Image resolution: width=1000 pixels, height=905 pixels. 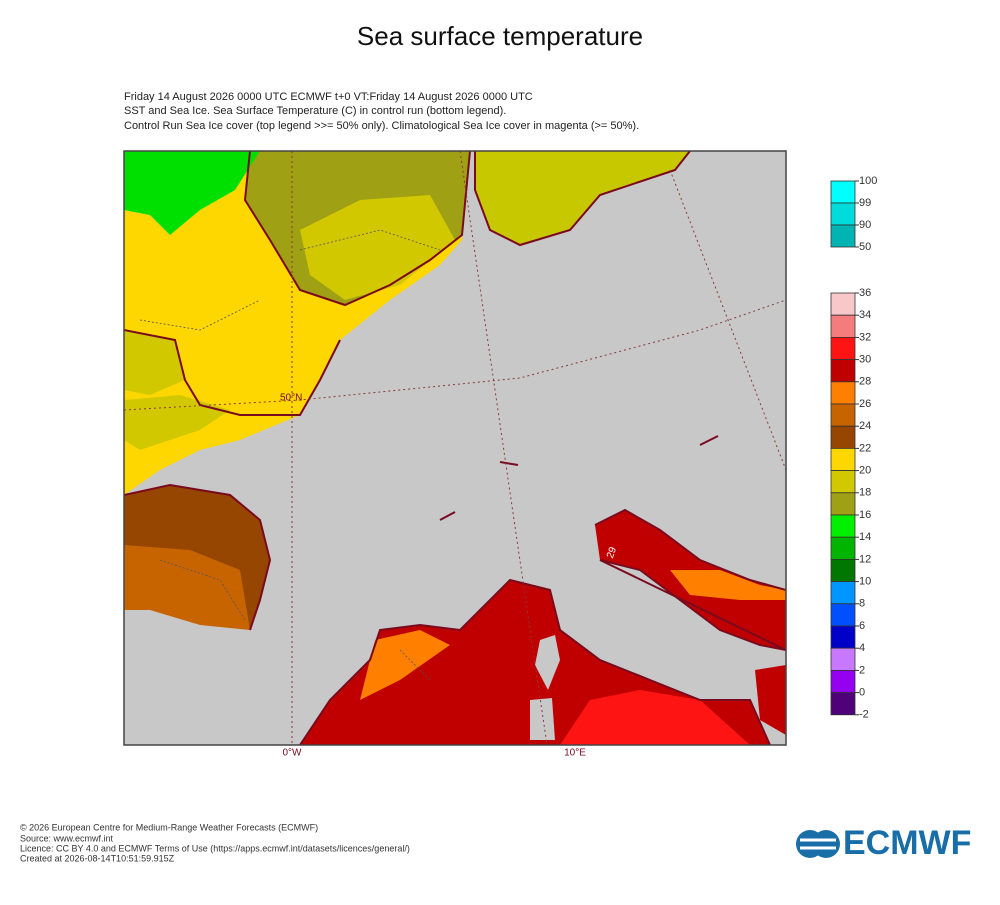 I want to click on legend-label: 26, so click(x=865, y=404).